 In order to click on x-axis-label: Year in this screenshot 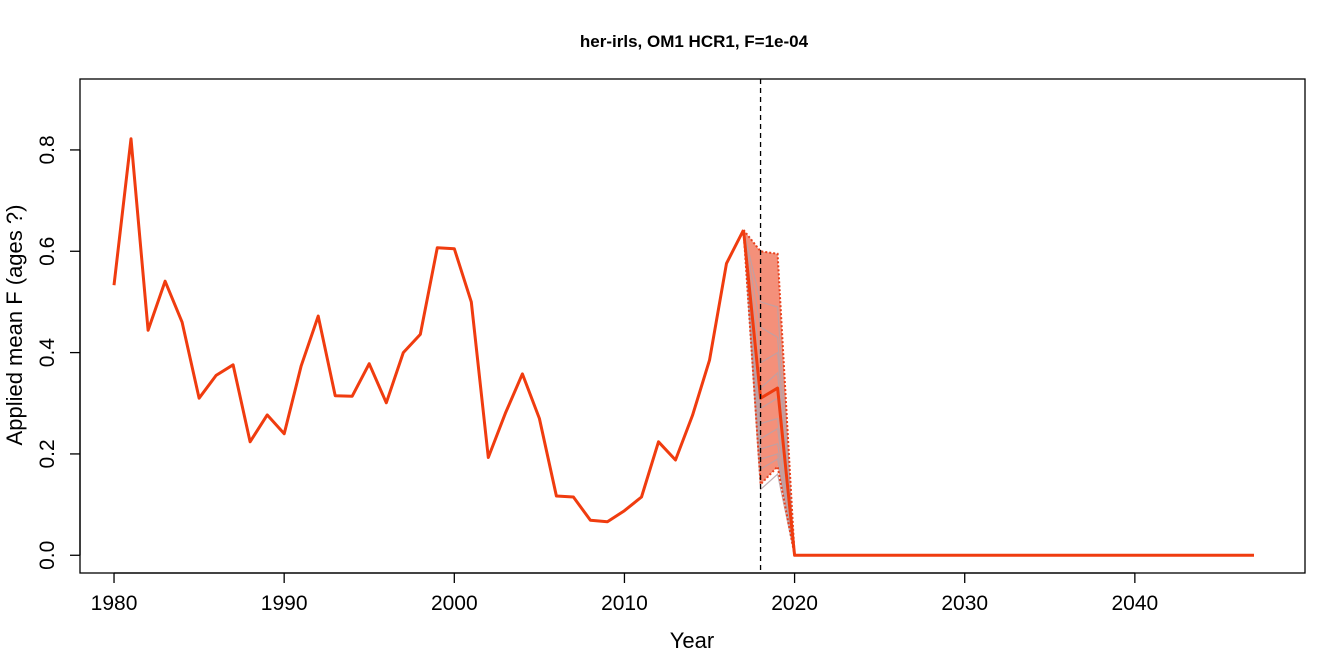, I will do `click(692, 640)`.